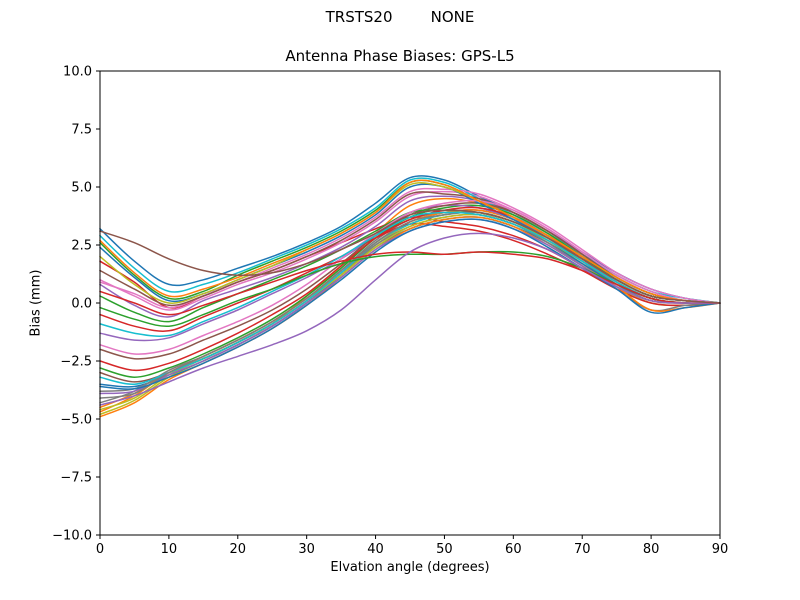 This screenshot has height=600, width=800. I want to click on x-tick-label: 90, so click(720, 549).